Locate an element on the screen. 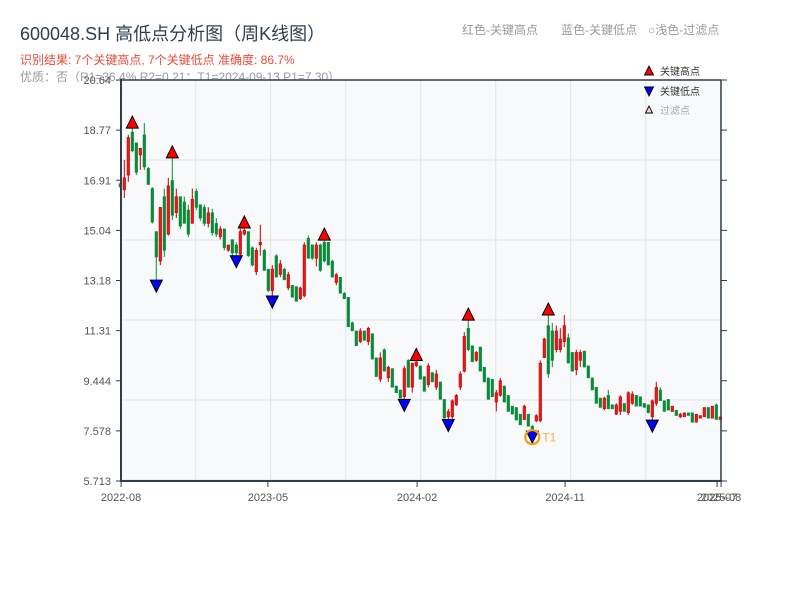 This screenshot has width=800, height=600. y-tick-label: 5.713 is located at coordinates (97, 482).